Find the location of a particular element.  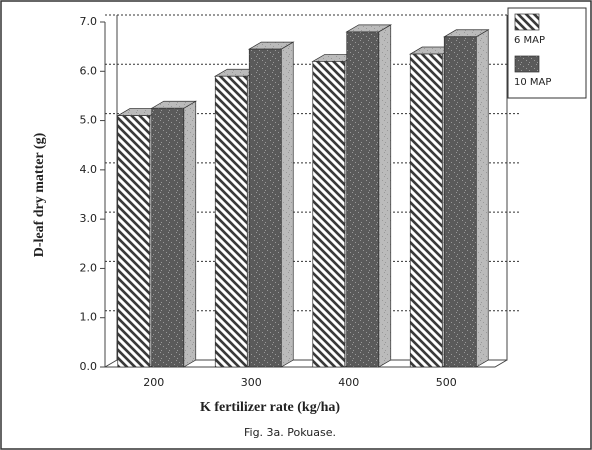

x-tick-label: 400 is located at coordinates (348, 382).